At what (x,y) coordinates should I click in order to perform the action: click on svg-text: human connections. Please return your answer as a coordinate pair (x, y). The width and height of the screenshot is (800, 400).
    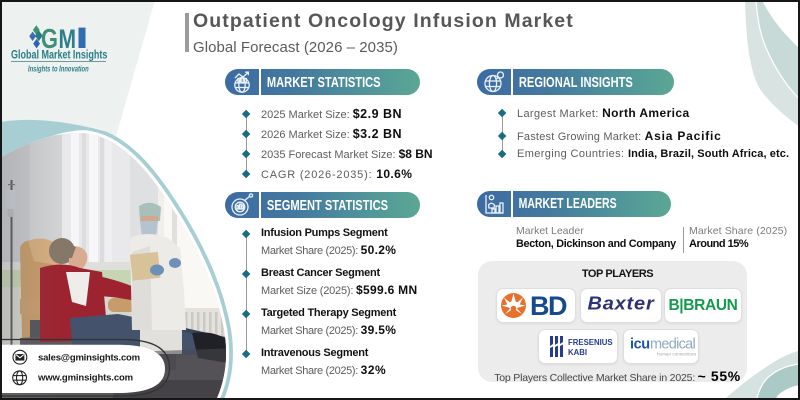
    Looking at the image, I should click on (676, 354).